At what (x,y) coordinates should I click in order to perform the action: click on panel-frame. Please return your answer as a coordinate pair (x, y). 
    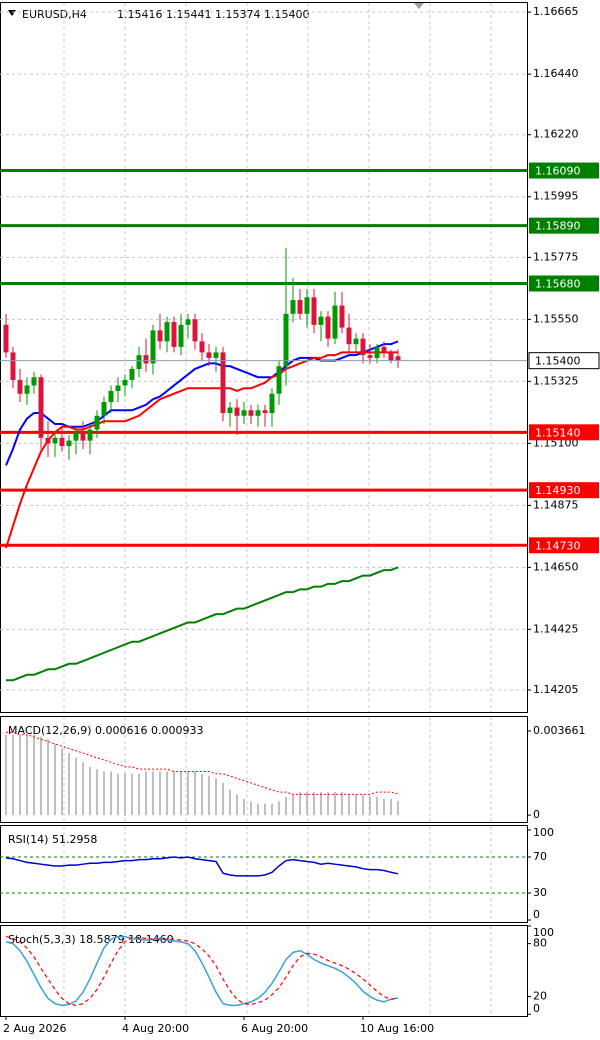
    Looking at the image, I should click on (264, 769).